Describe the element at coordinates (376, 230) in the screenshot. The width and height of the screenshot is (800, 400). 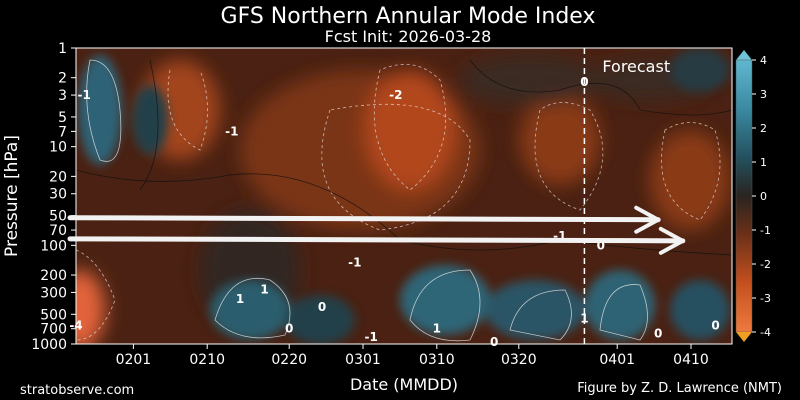
I see `annotation-arrows` at that location.